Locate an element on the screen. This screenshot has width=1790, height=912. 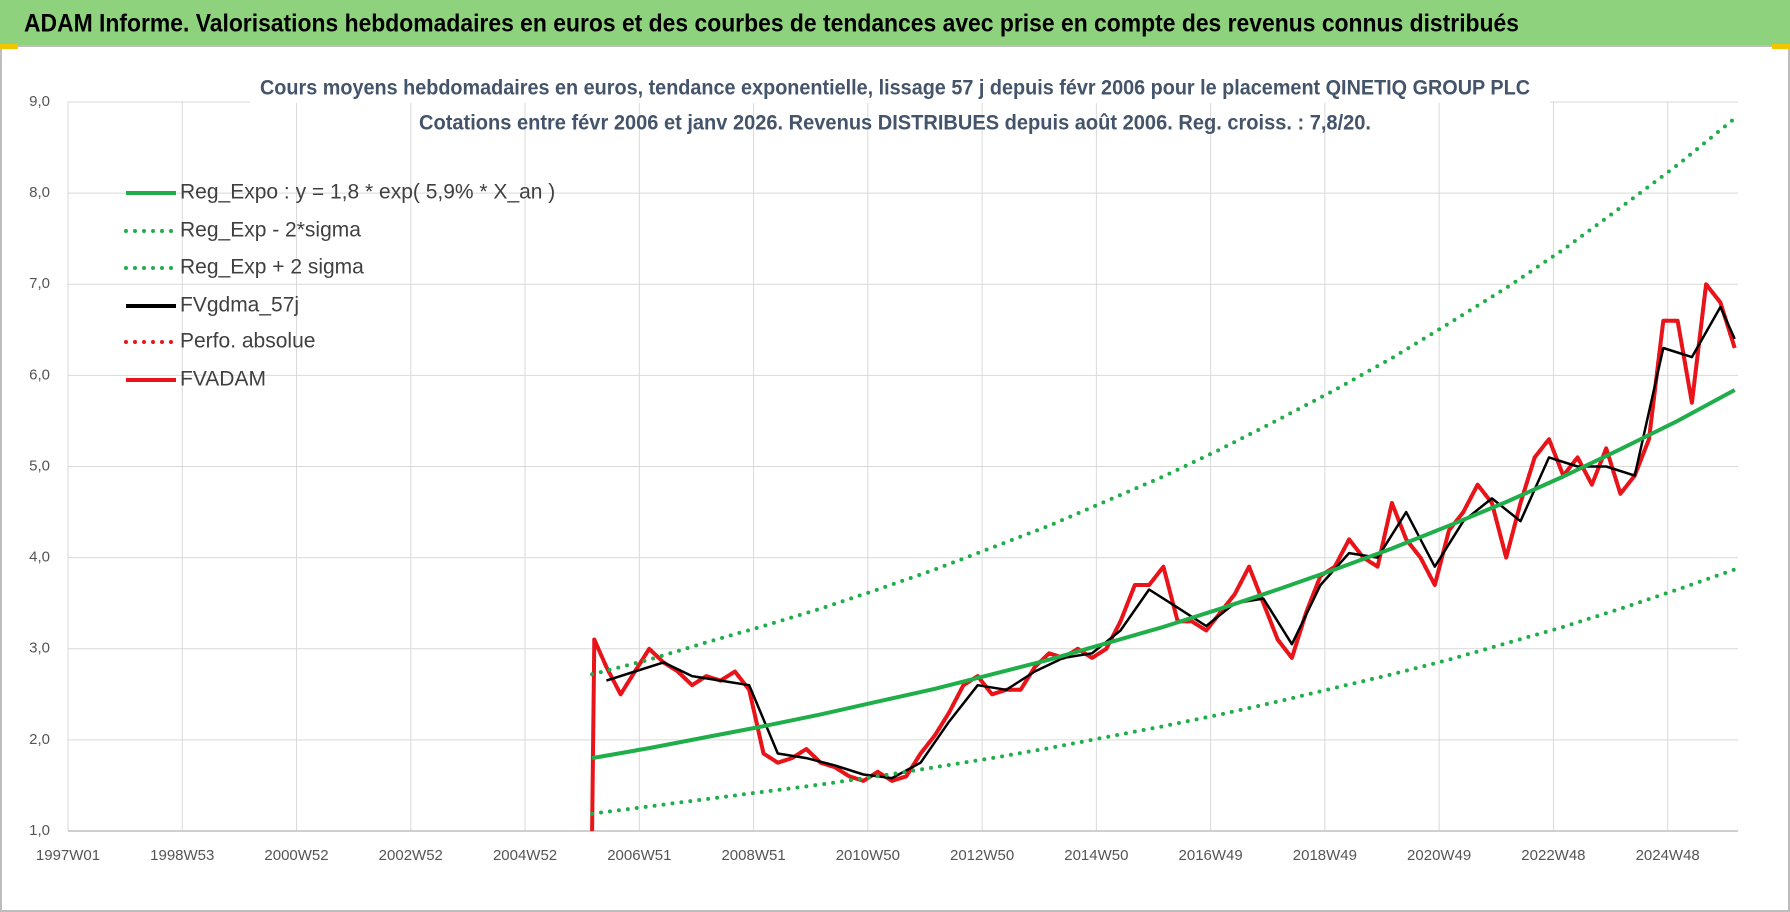
legend-label: FVADAM is located at coordinates (223, 379).